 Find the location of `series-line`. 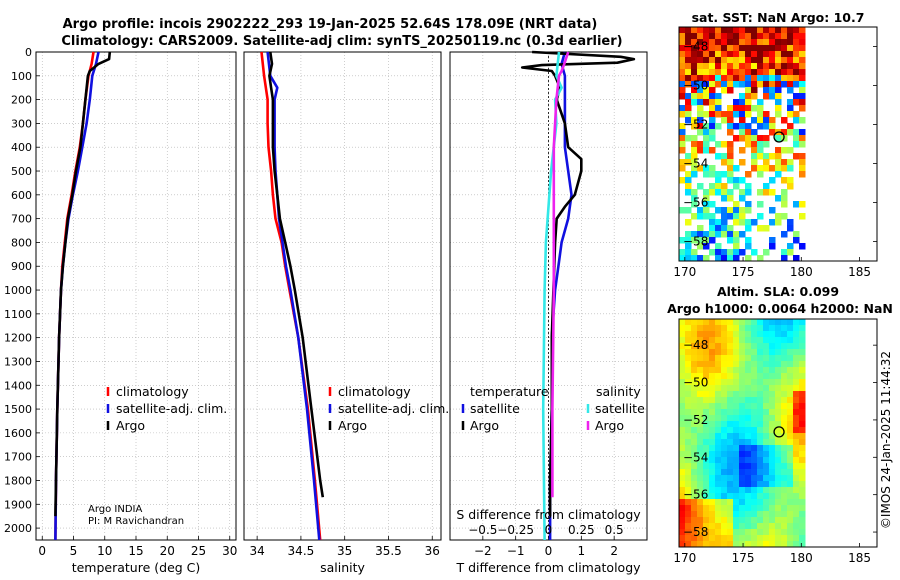

series-line is located at coordinates (560, 274).